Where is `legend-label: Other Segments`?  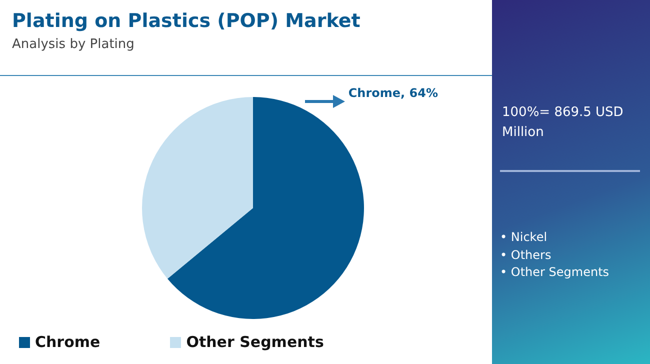 legend-label: Other Segments is located at coordinates (254, 342).